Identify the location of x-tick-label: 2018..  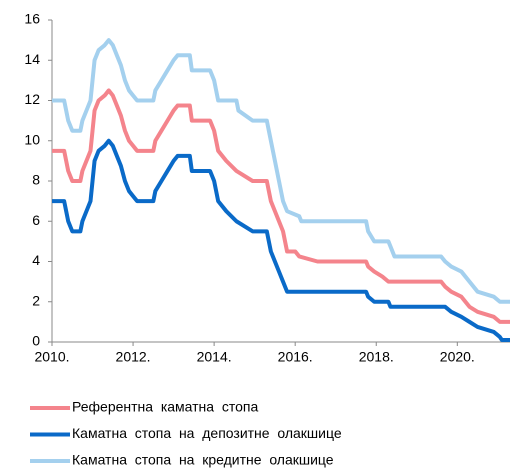
(376, 357).